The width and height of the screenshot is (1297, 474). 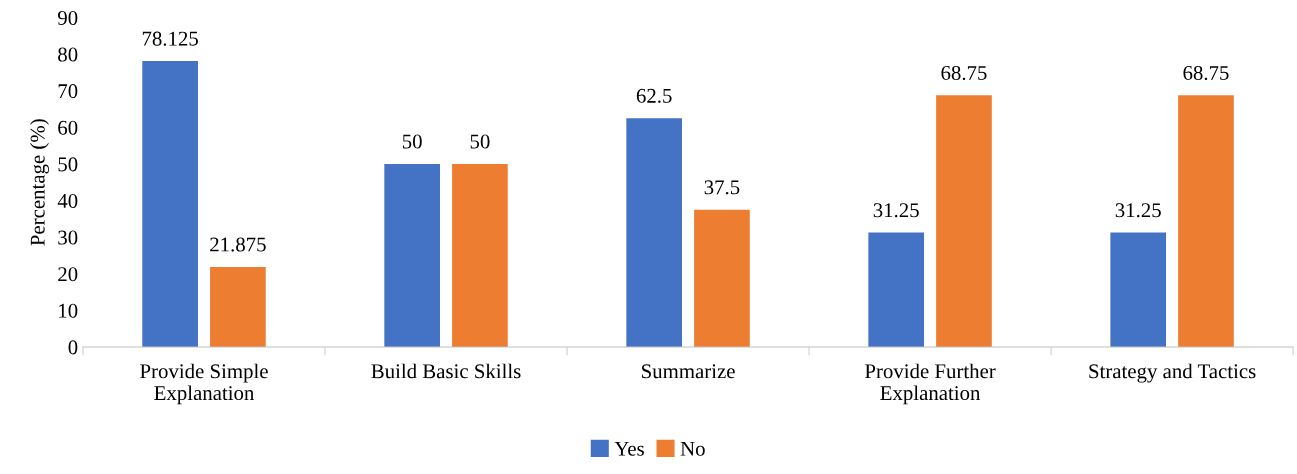 I want to click on legend-label: No, so click(x=692, y=448).